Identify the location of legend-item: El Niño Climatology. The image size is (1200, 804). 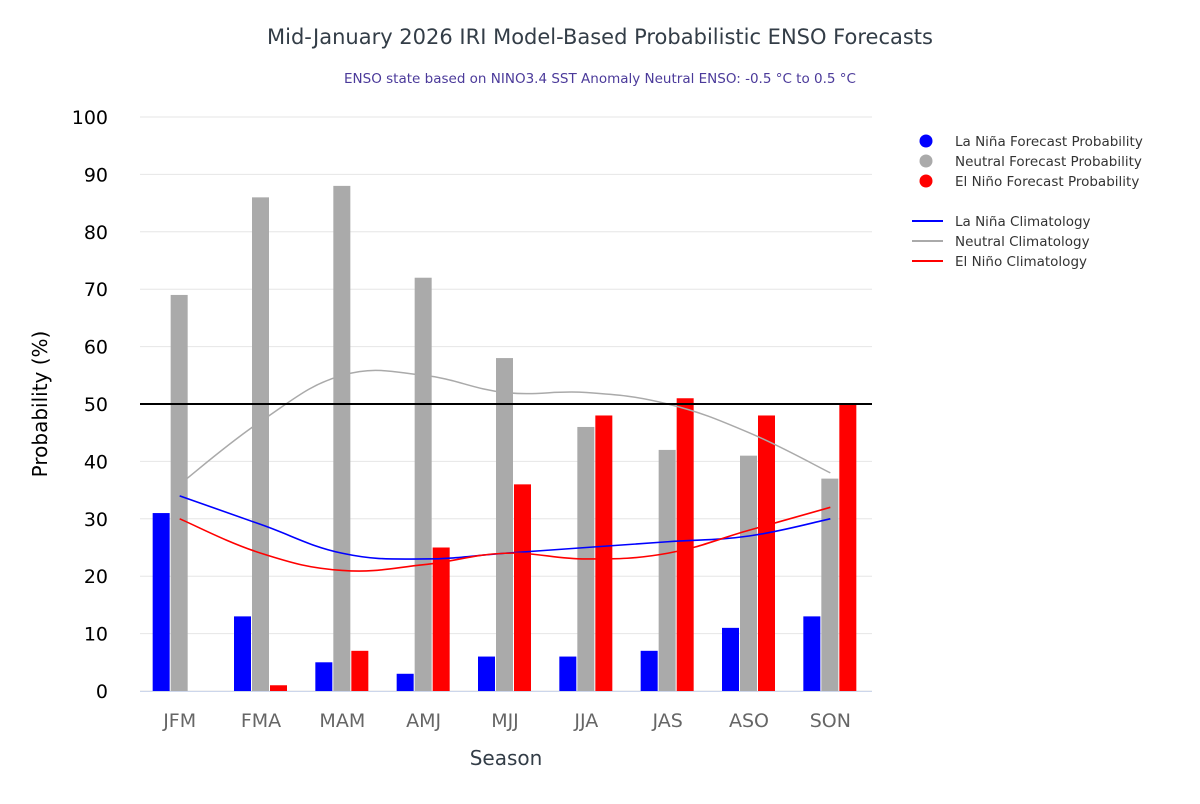
(999, 262).